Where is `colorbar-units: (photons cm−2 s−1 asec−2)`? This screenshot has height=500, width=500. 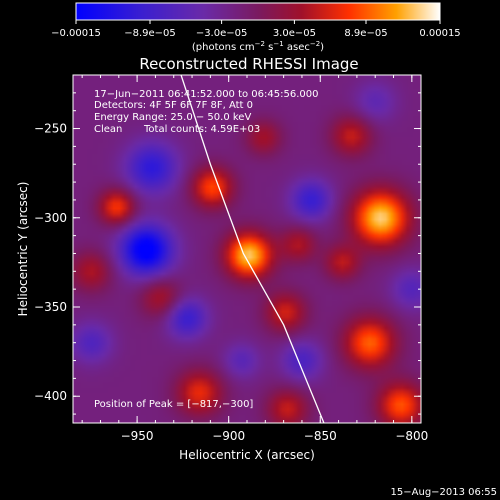
colorbar-units: (photons cm−2 s−1 asec−2) is located at coordinates (258, 46).